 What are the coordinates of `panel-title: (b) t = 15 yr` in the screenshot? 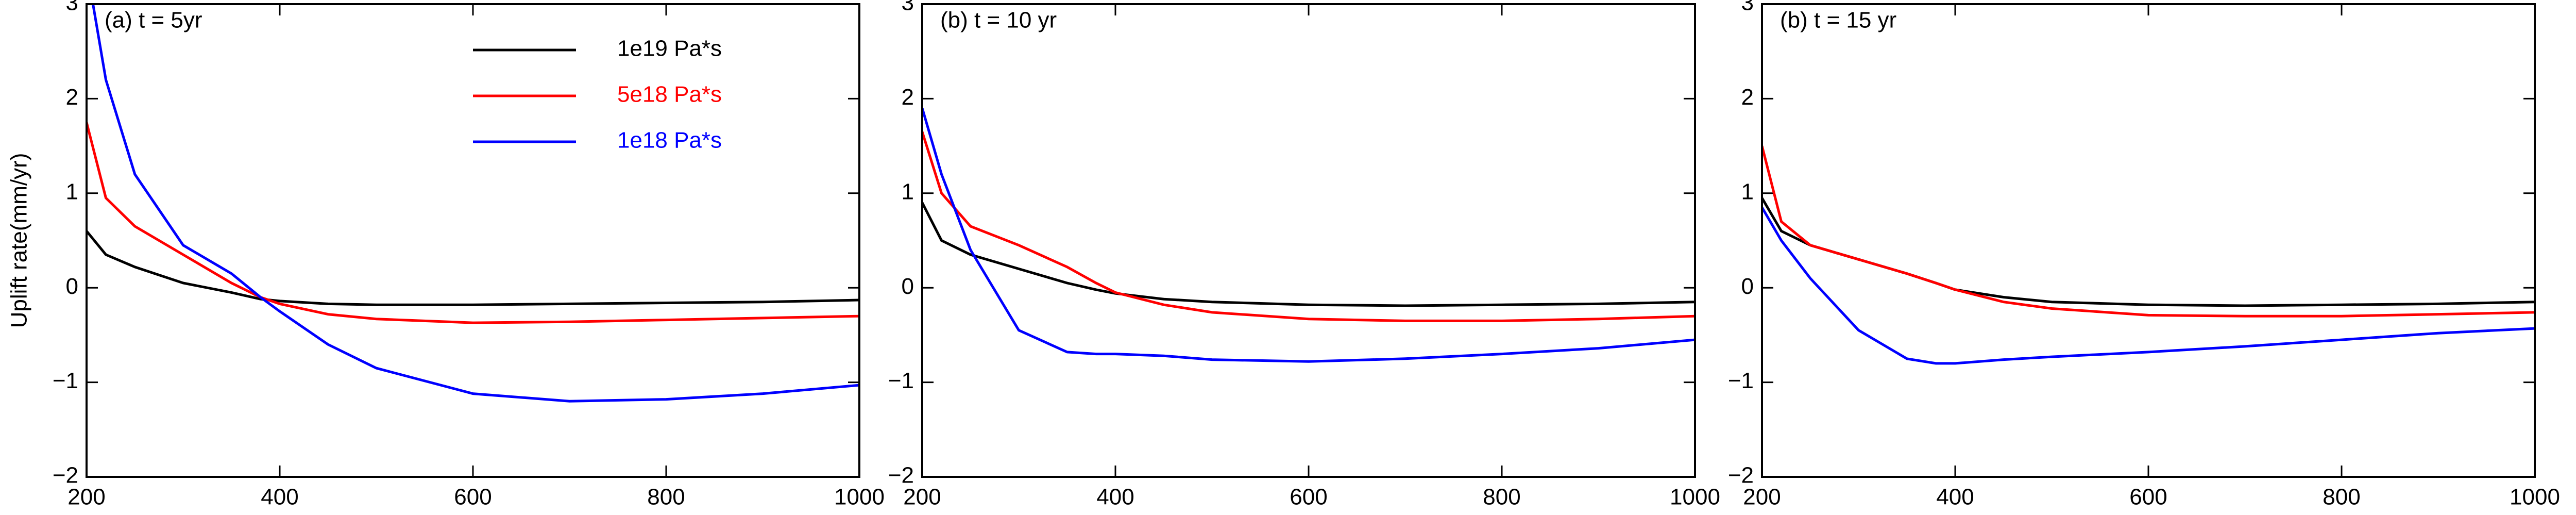 It's located at (1838, 20).